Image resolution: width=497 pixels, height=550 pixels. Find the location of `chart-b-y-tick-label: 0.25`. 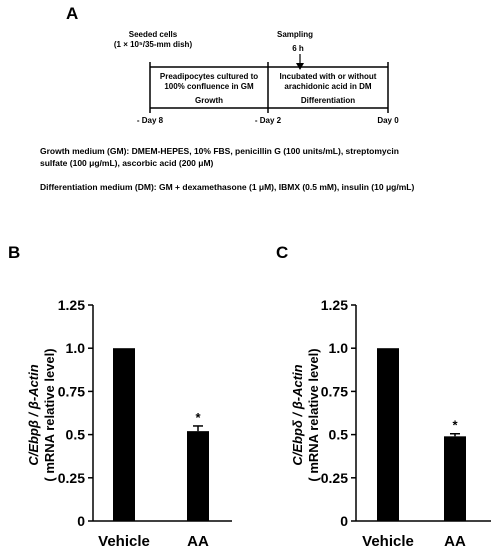

chart-b-y-tick-label: 0.25 is located at coordinates (71, 478).